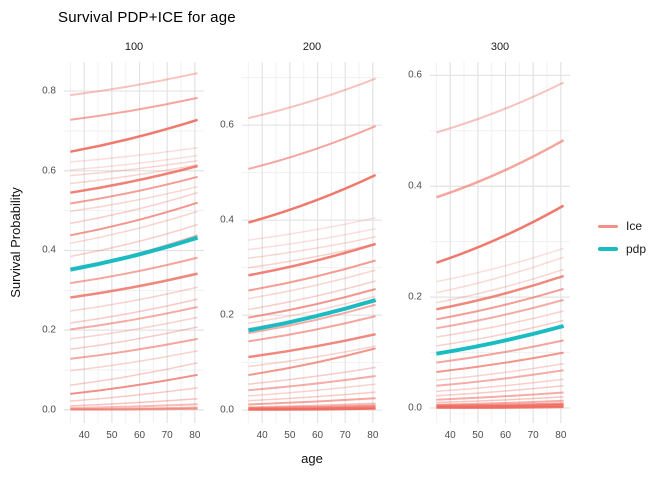 The width and height of the screenshot is (672, 480). I want to click on facet-label-300: 300, so click(500, 47).